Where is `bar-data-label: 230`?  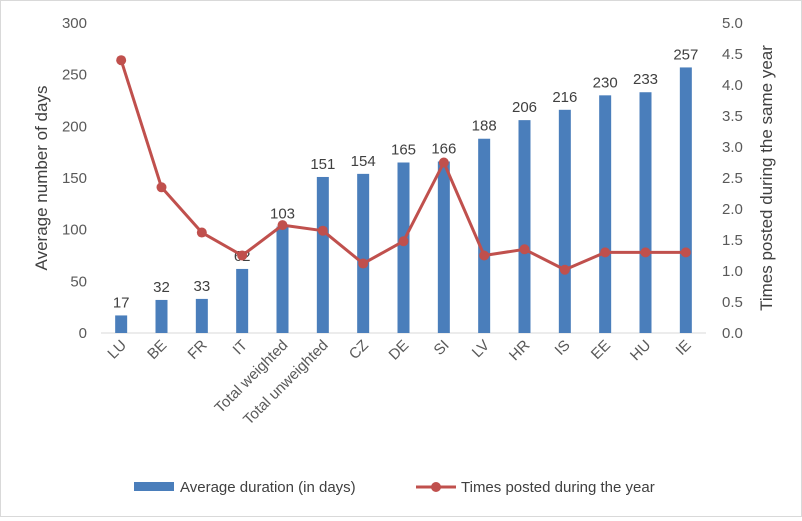 bar-data-label: 230 is located at coordinates (605, 82).